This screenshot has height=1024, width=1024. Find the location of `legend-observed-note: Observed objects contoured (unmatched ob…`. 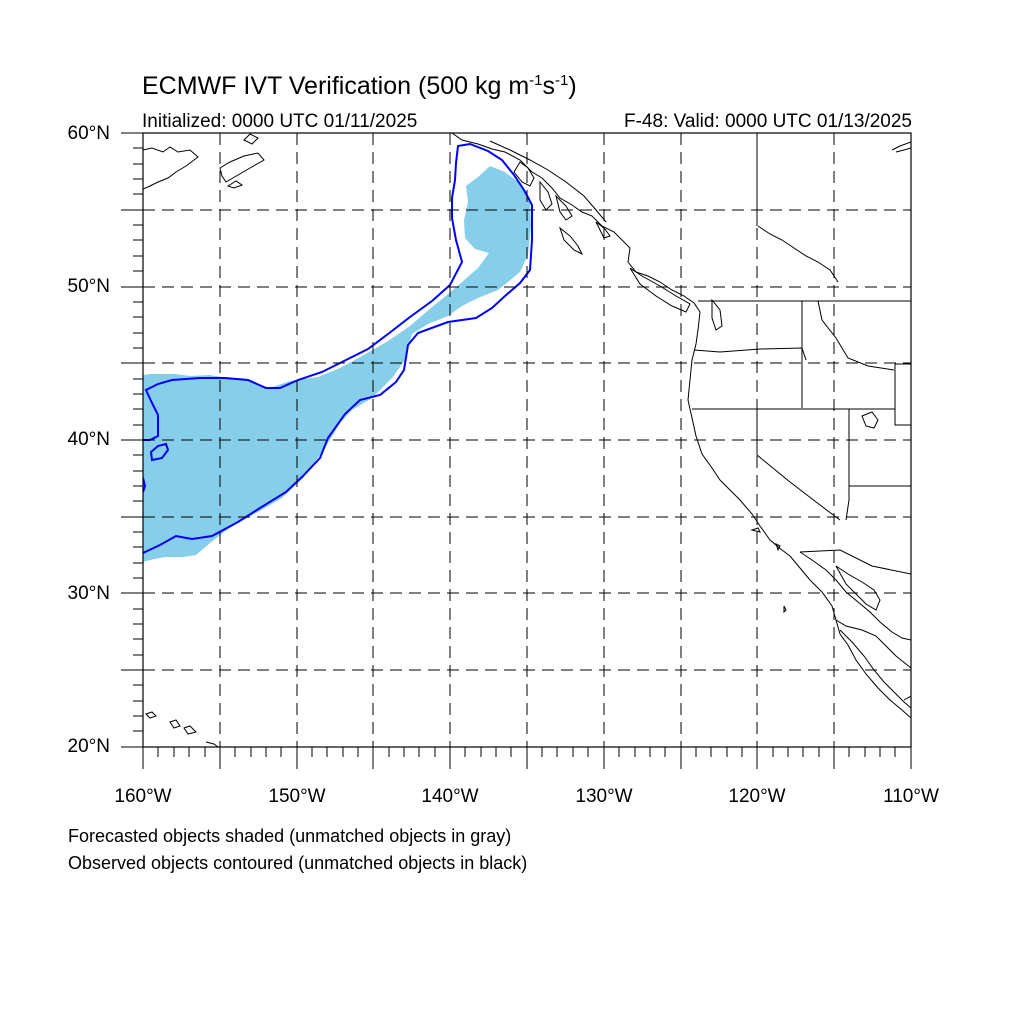

legend-observed-note: Observed objects contoured (unmatched ob… is located at coordinates (298, 863).